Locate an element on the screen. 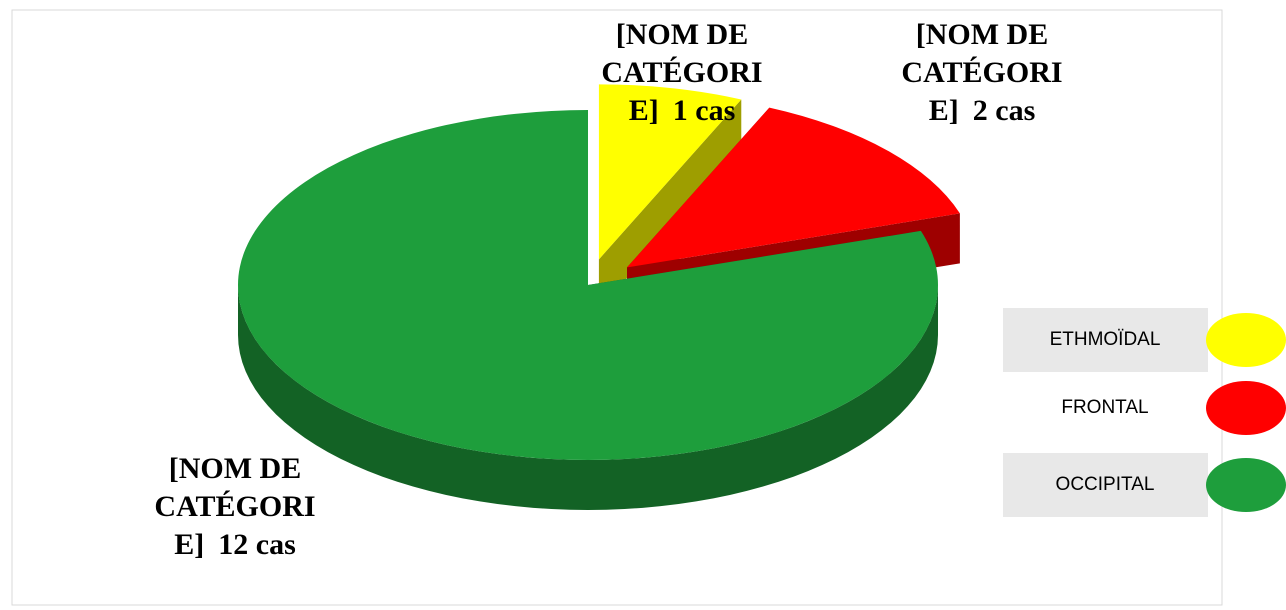  legend-label: OCCIPITAL is located at coordinates (1105, 484).